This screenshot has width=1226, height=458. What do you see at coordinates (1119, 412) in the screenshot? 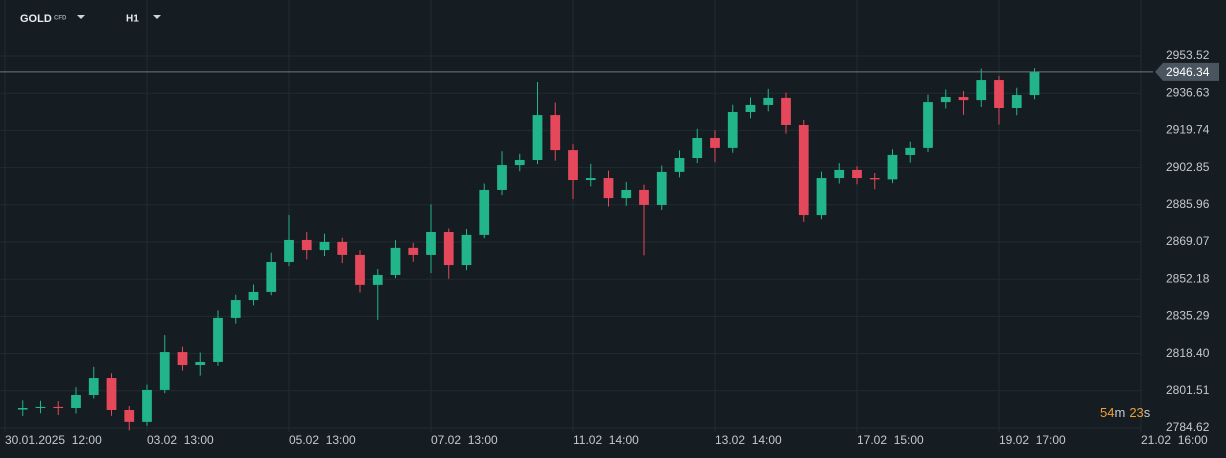
I see `minutes-unit: m` at bounding box center [1119, 412].